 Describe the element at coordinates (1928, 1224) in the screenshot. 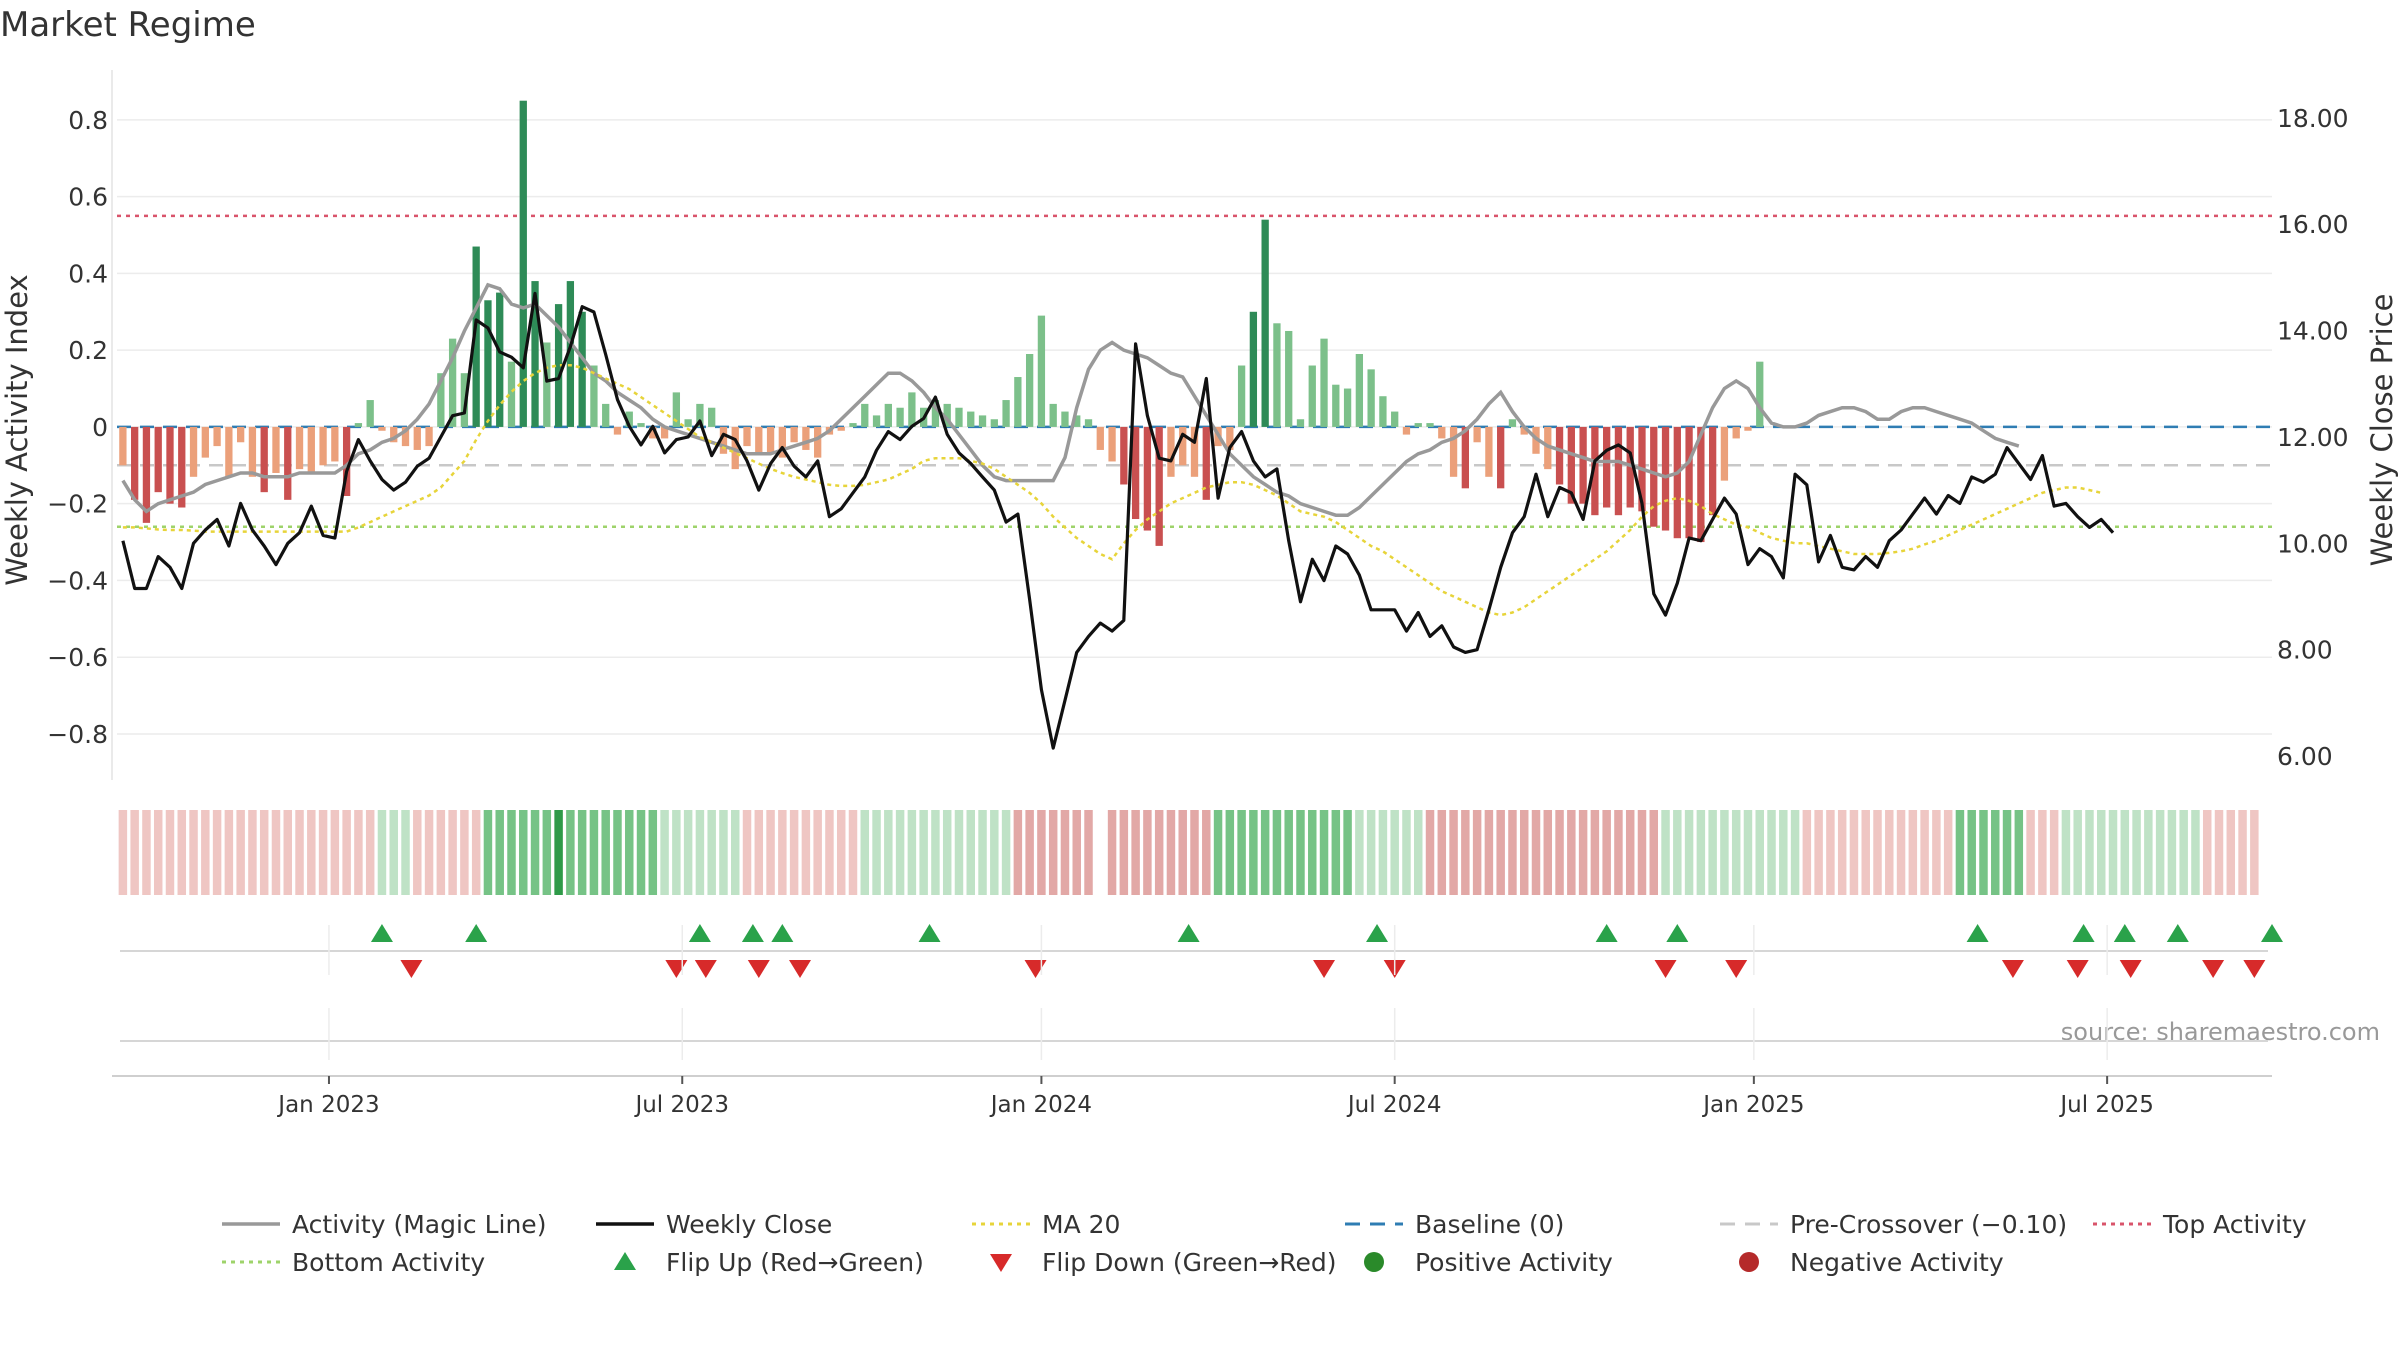

I see `legend-label: Pre-Crossover (−0.10)` at that location.